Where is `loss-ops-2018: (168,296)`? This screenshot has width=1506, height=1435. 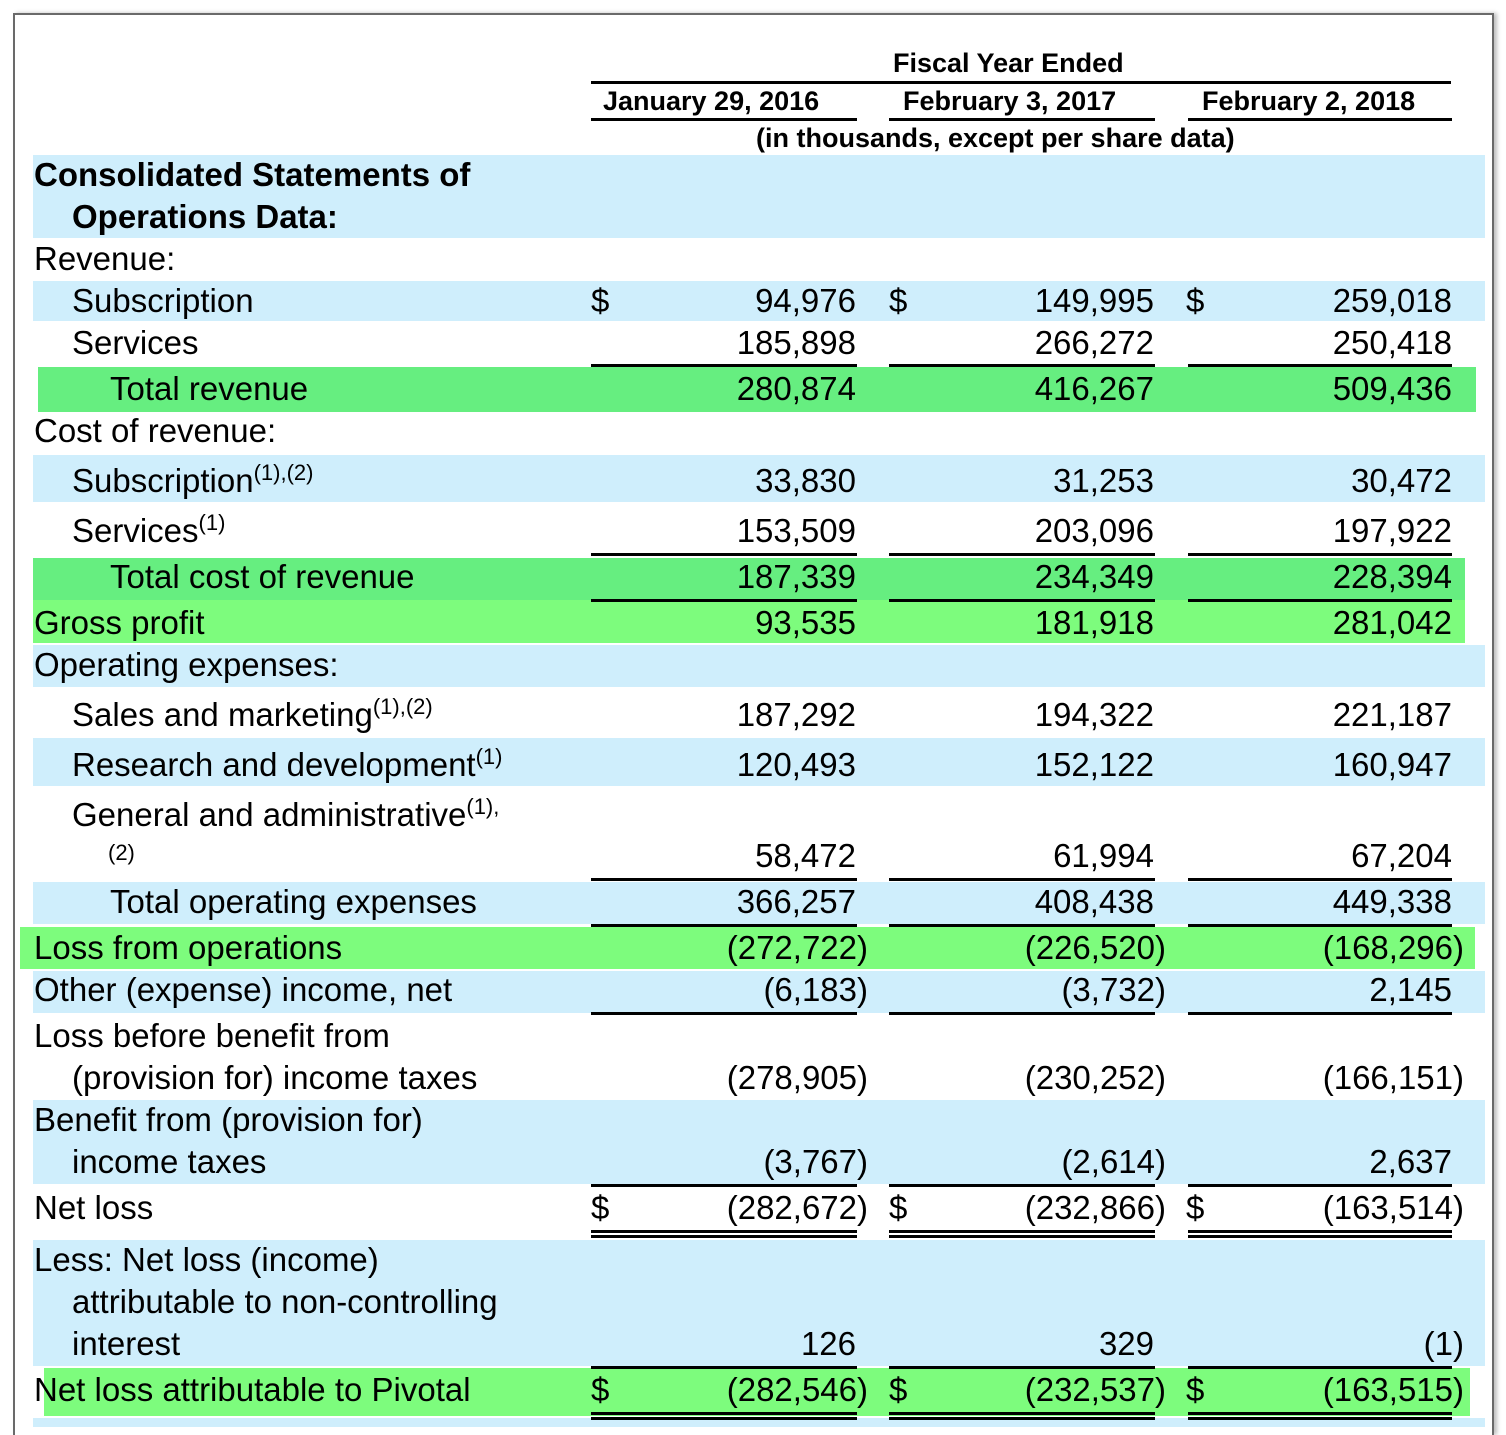 loss-ops-2018: (168,296) is located at coordinates (1393, 947).